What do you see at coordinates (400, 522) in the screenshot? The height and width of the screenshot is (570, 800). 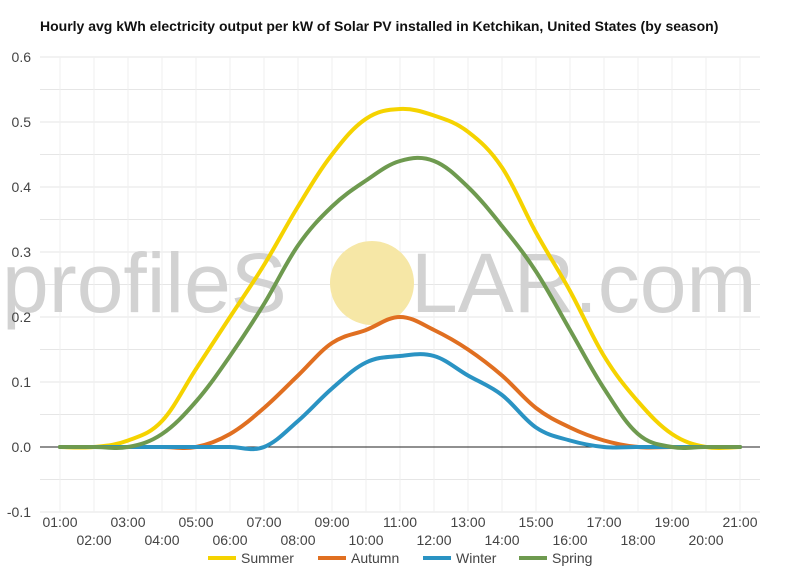 I see `x-tick-label: 11:00` at bounding box center [400, 522].